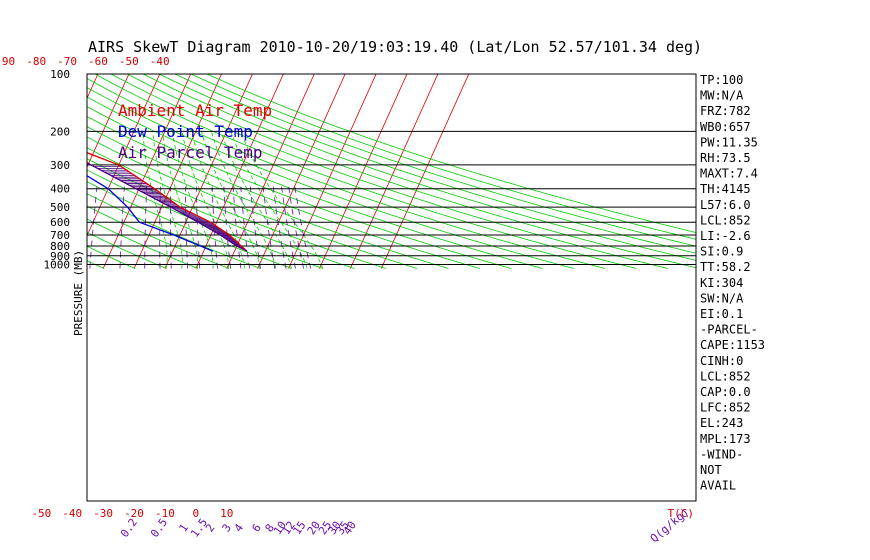 Image resolution: width=870 pixels, height=560 pixels. What do you see at coordinates (256, 528) in the screenshot?
I see `mixing-ratio-tick-label: 6` at bounding box center [256, 528].